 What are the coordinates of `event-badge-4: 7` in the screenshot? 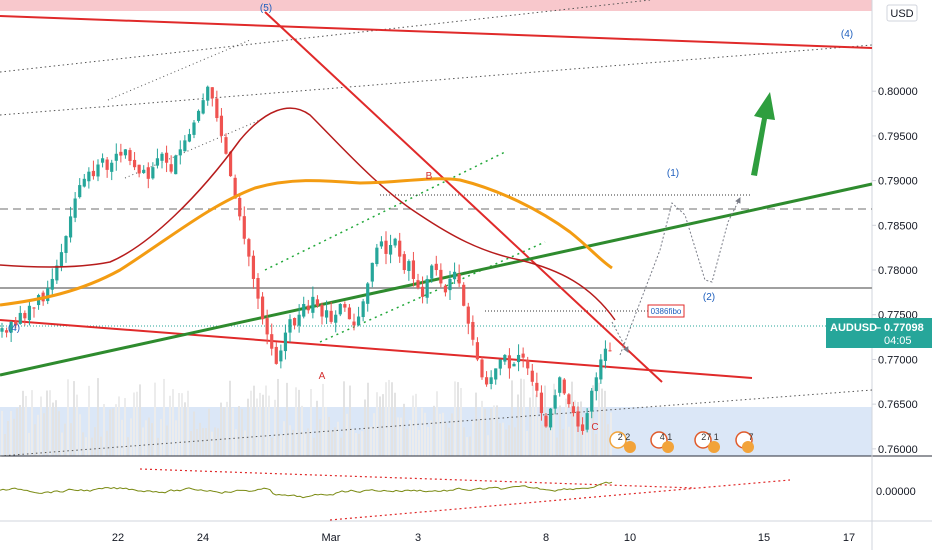 It's located at (744, 442).